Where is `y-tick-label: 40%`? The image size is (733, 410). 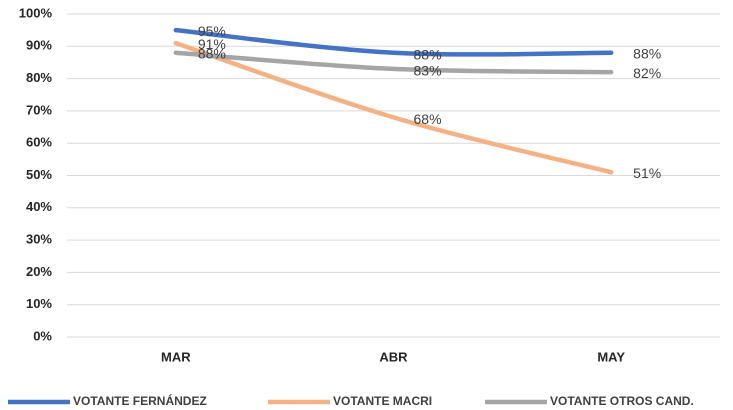 y-tick-label: 40% is located at coordinates (39, 206).